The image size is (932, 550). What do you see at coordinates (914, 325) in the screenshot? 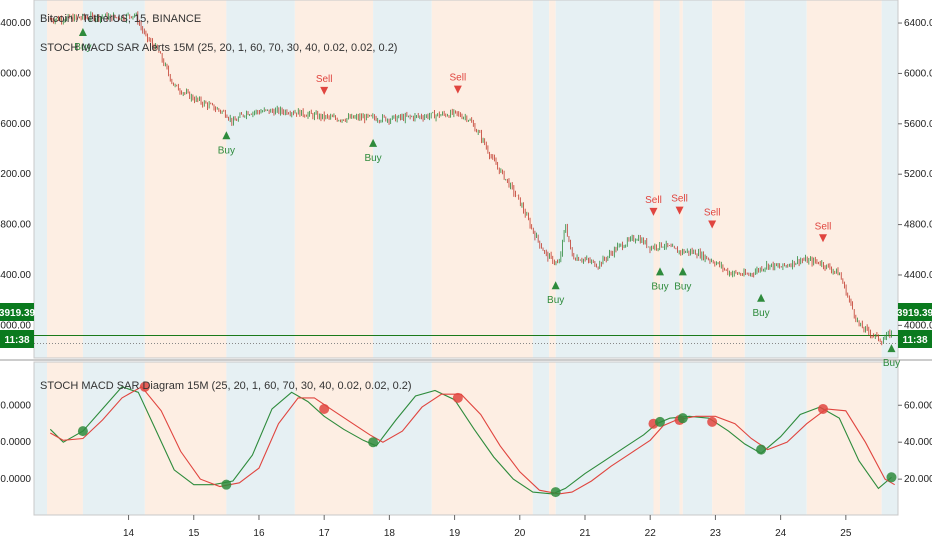
I see `last-price-badge-right: 3919.39 11:38` at bounding box center [914, 325].